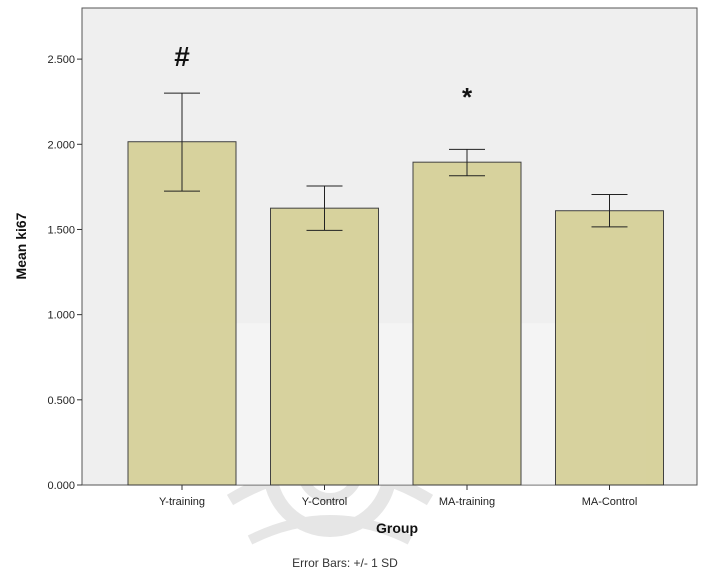 The width and height of the screenshot is (703, 573). What do you see at coordinates (324, 346) in the screenshot?
I see `bar-y-control` at bounding box center [324, 346].